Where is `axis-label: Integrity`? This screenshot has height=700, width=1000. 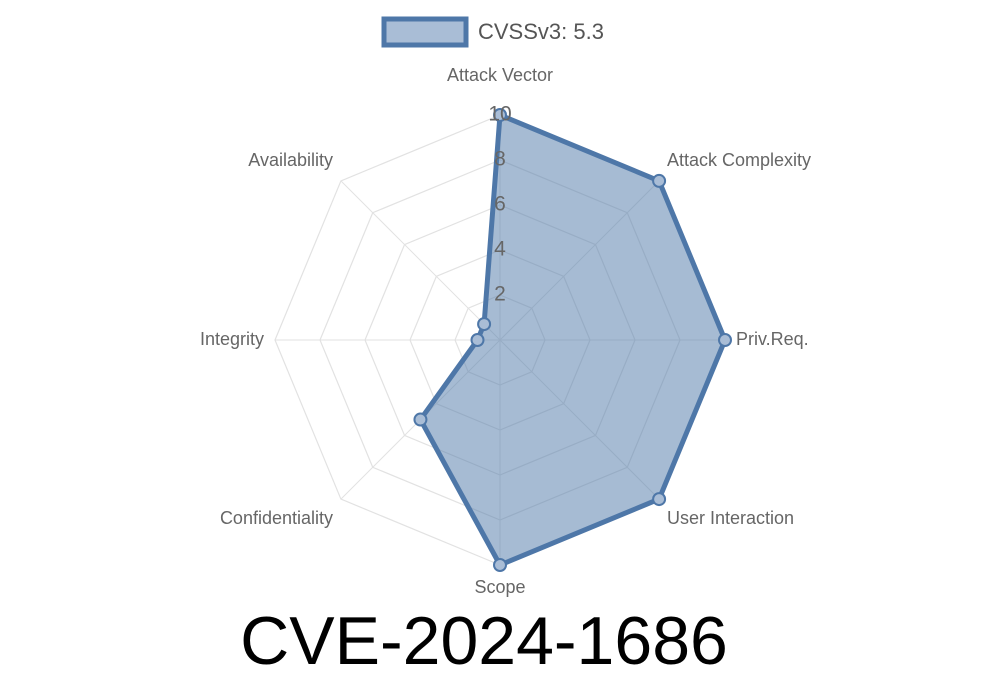
axis-label: Integrity is located at coordinates (232, 339).